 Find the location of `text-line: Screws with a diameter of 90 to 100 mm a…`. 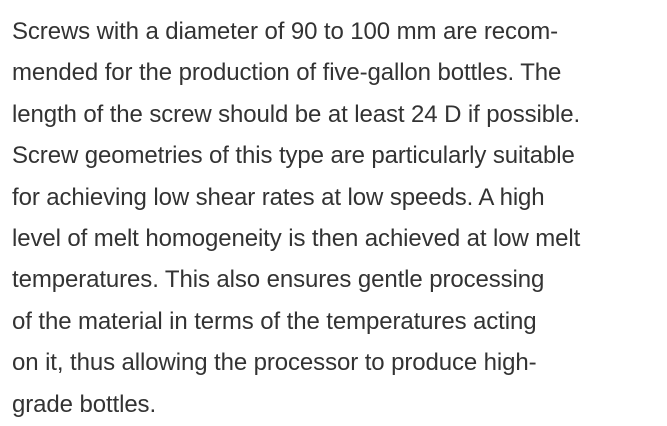

text-line: Screws with a diameter of 90 to 100 mm a… is located at coordinates (285, 31).